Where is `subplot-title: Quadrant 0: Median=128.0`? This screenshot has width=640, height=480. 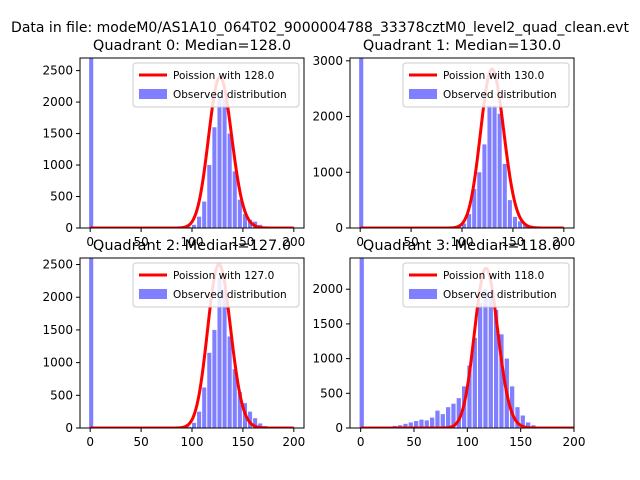 subplot-title: Quadrant 0: Median=128.0 is located at coordinates (192, 46).